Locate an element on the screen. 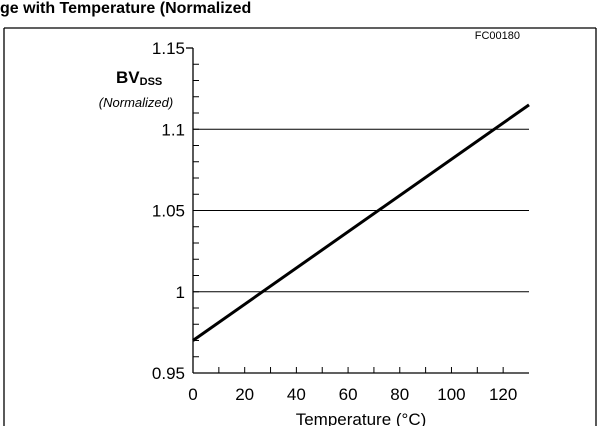 The image size is (610, 431). x-axis-title: Temperature (°C) is located at coordinates (361, 418).